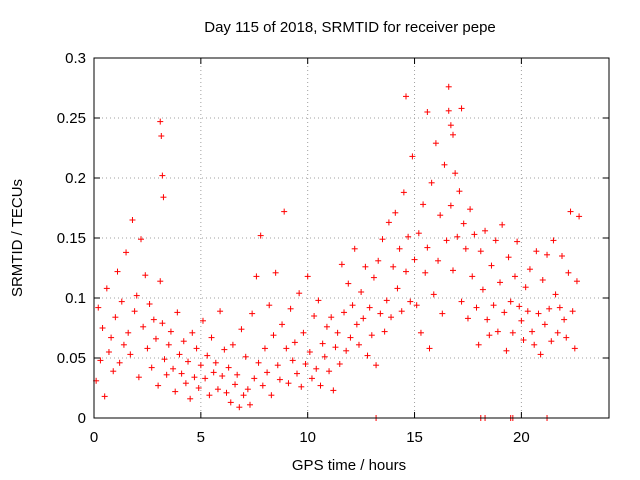 This screenshot has width=640, height=480. Describe the element at coordinates (75, 58) in the screenshot. I see `y-tick-label: 0.3` at that location.